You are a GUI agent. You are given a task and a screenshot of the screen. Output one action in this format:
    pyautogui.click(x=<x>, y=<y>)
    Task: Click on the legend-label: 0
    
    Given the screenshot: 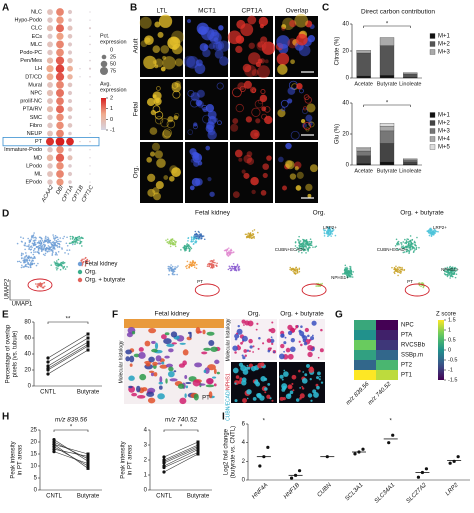 What is the action you would take?
    pyautogui.click(x=111, y=50)
    